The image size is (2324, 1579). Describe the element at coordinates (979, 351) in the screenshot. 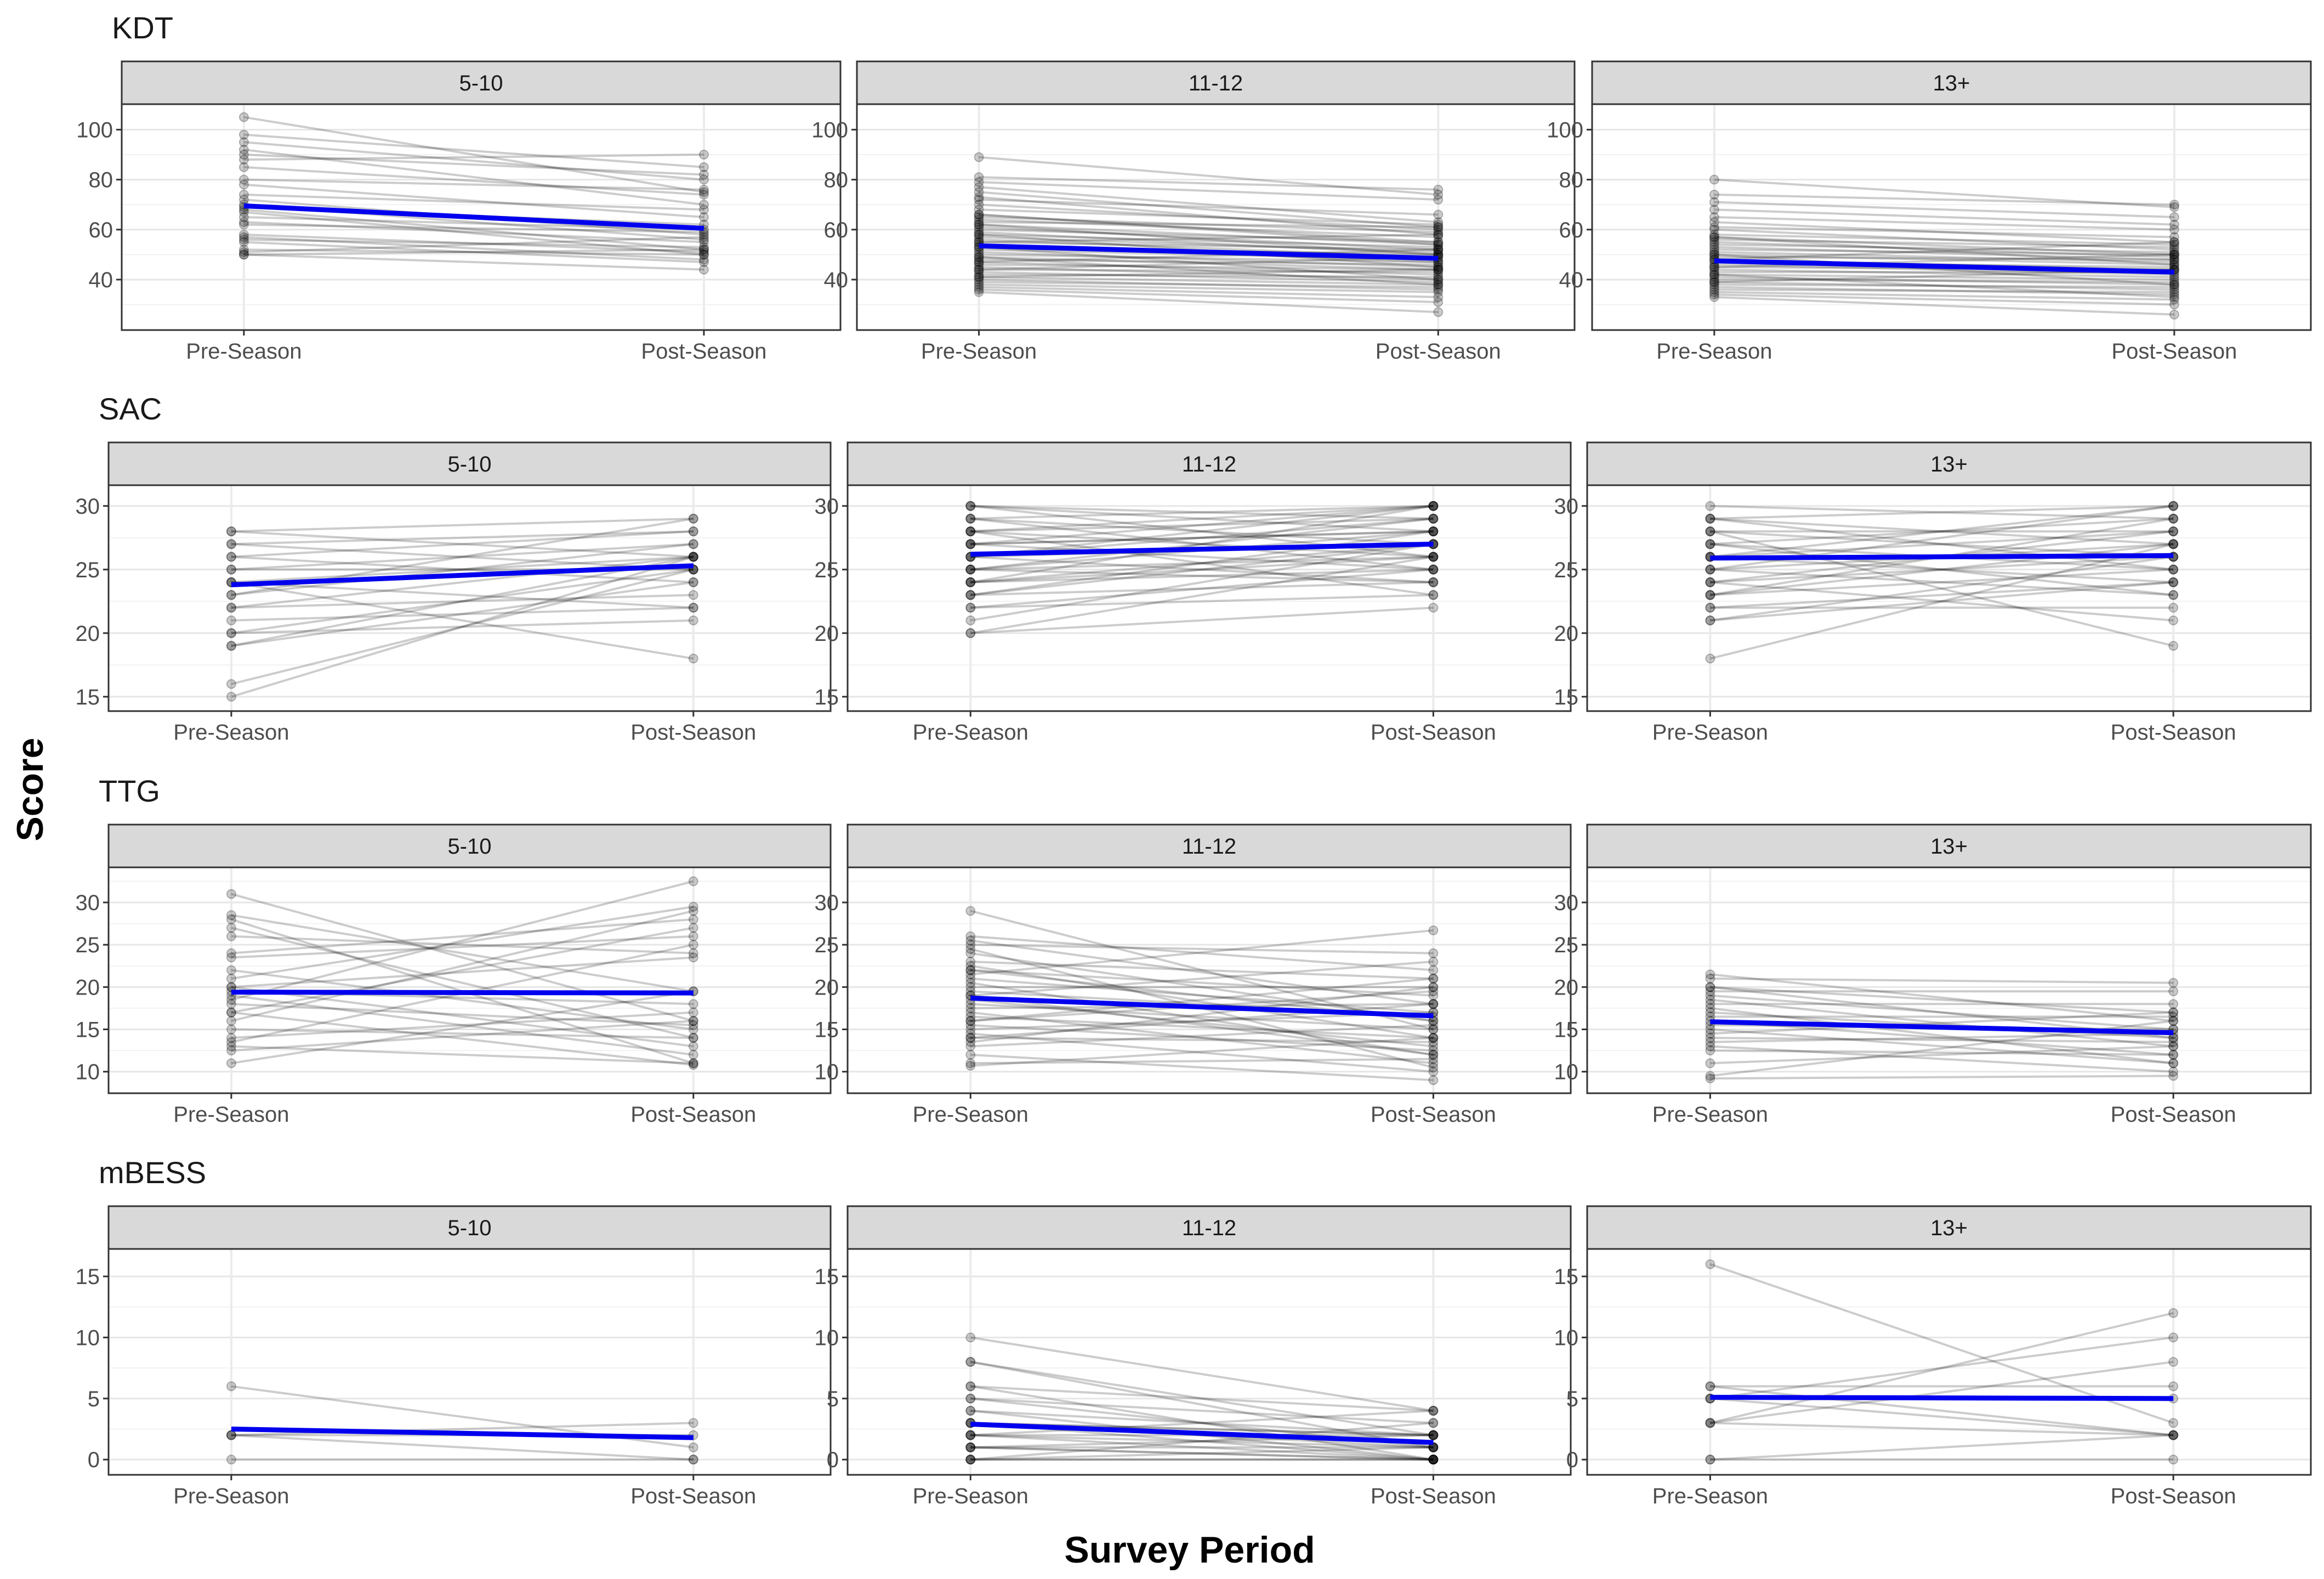

I see `x-tick-label: Pre-Season` at that location.